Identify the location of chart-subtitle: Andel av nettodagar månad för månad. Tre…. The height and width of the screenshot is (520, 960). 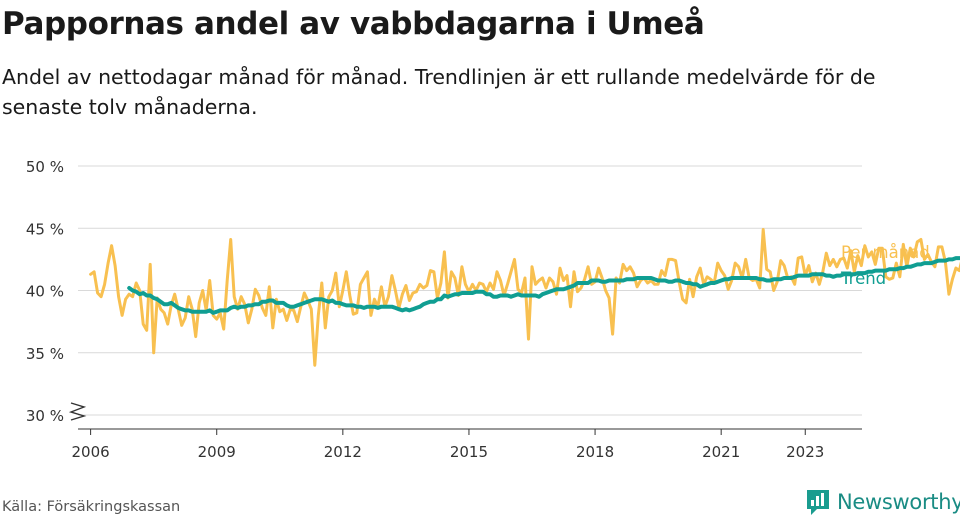
(439, 92).